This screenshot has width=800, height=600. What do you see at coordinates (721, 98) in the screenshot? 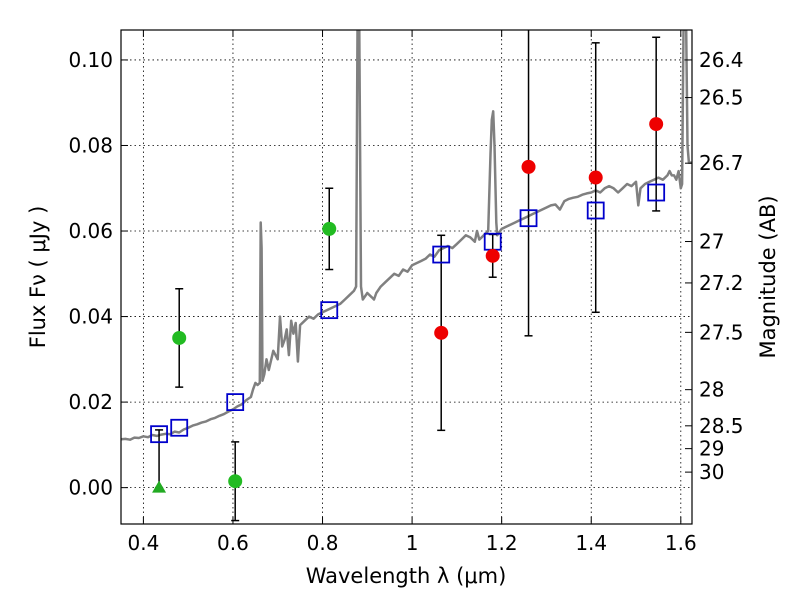
I see `magnitude-tick-label: 26.5` at bounding box center [721, 98].